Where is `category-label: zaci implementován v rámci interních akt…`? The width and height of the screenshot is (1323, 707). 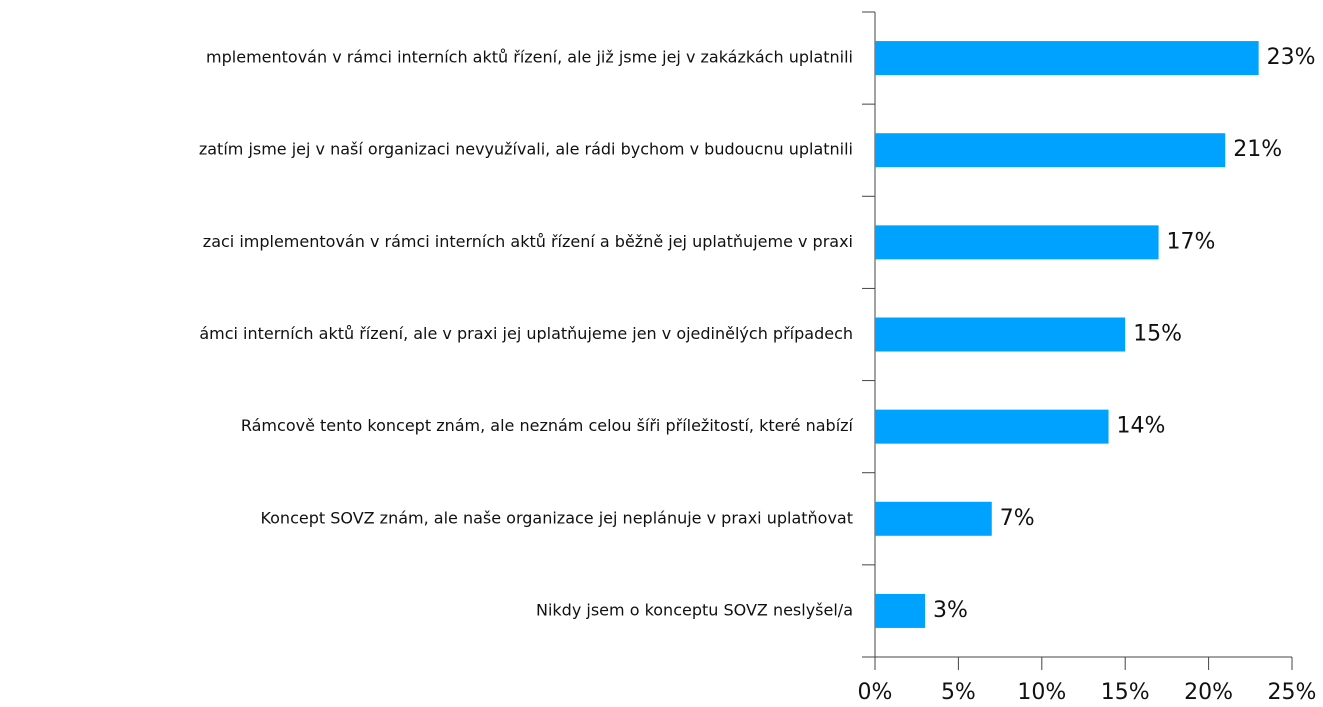
category-label: zaci implementován v rámci interních akt… is located at coordinates (528, 241).